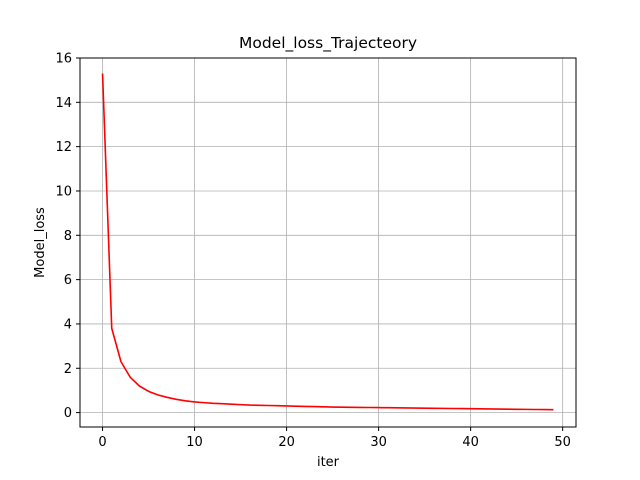  What do you see at coordinates (63, 147) in the screenshot?
I see `y-tick-label: 12` at bounding box center [63, 147].